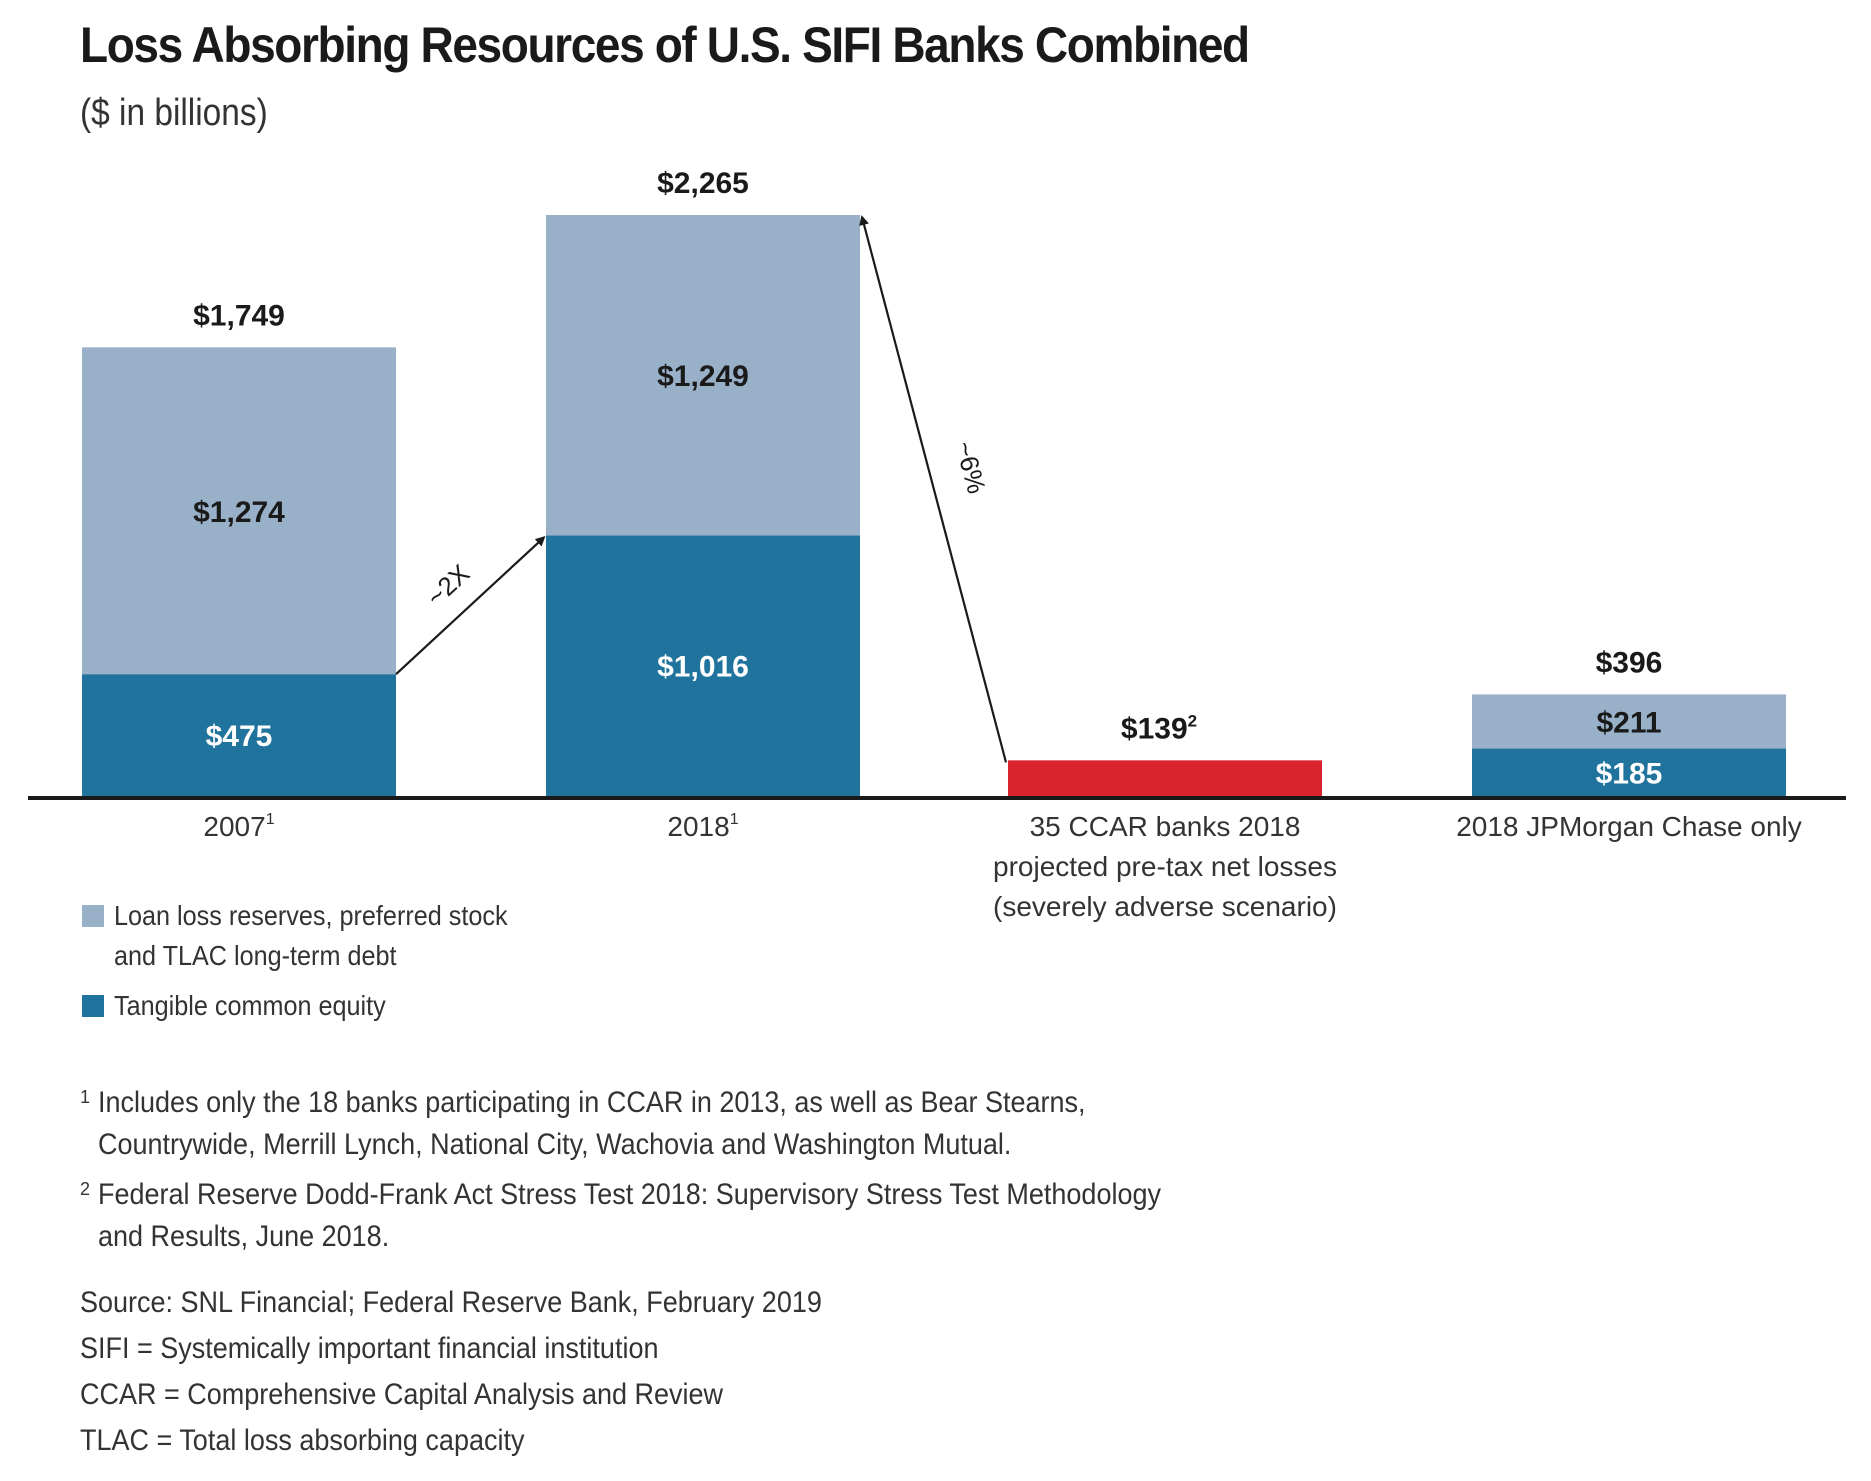 The height and width of the screenshot is (1481, 1871). What do you see at coordinates (703, 183) in the screenshot?
I see `total-value-label: $2,265` at bounding box center [703, 183].